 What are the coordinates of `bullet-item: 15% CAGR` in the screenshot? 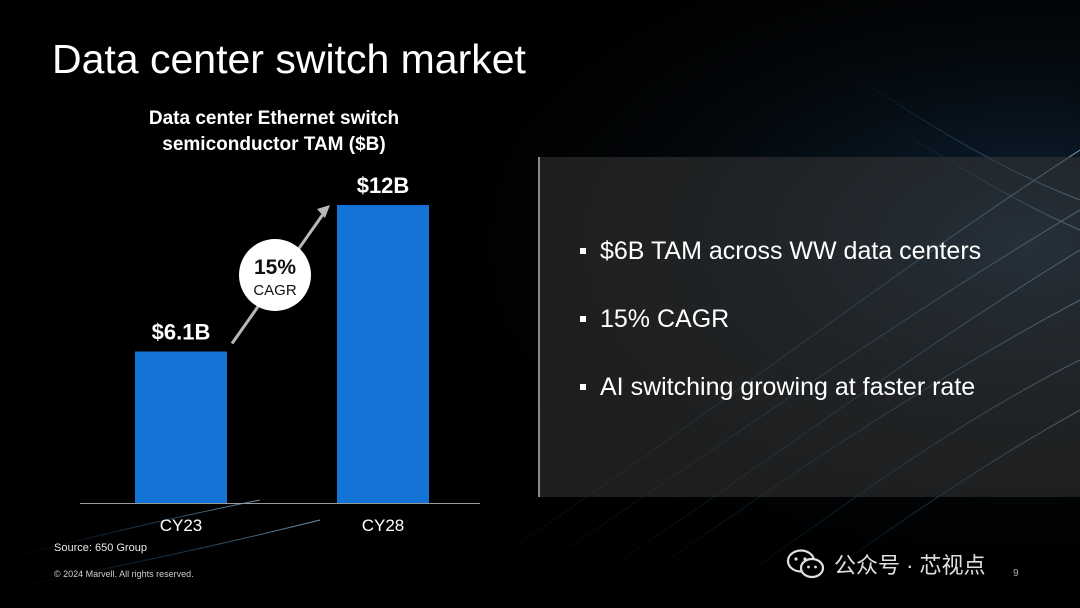 It's located at (780, 339).